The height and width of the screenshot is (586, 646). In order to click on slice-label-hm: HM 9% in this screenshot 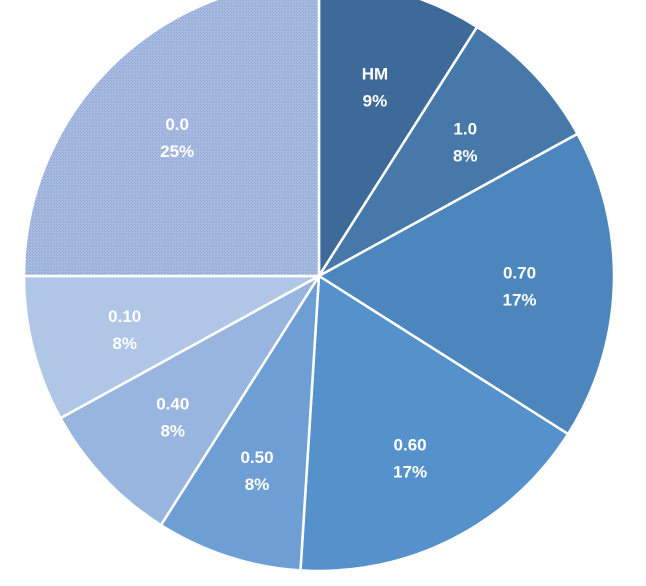, I will do `click(375, 87)`.